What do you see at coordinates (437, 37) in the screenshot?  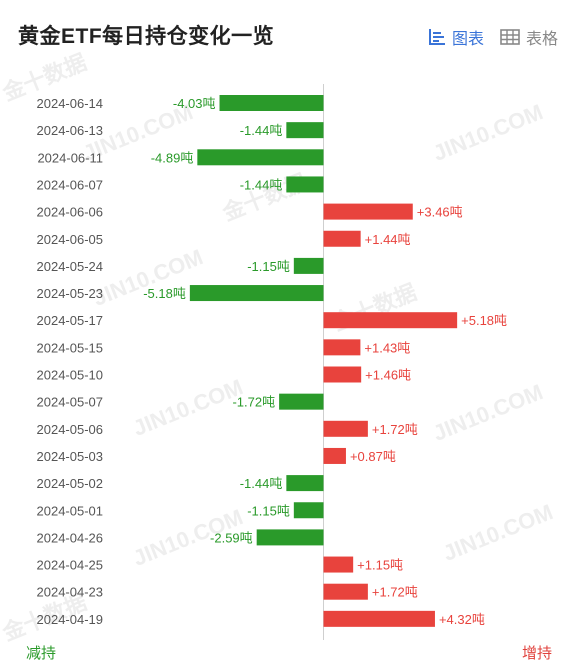 I see `bar-chart-icon` at bounding box center [437, 37].